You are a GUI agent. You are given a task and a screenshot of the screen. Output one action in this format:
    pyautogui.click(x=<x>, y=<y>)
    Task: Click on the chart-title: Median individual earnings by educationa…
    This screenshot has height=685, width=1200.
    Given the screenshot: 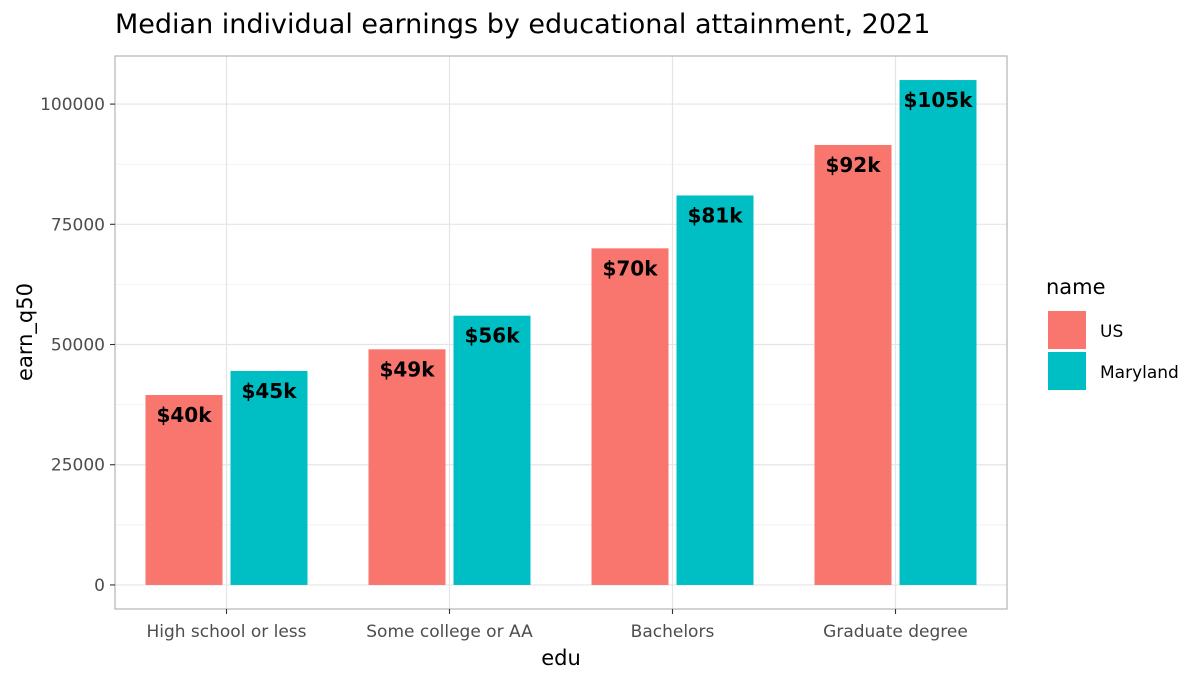 What is the action you would take?
    pyautogui.click(x=522, y=24)
    